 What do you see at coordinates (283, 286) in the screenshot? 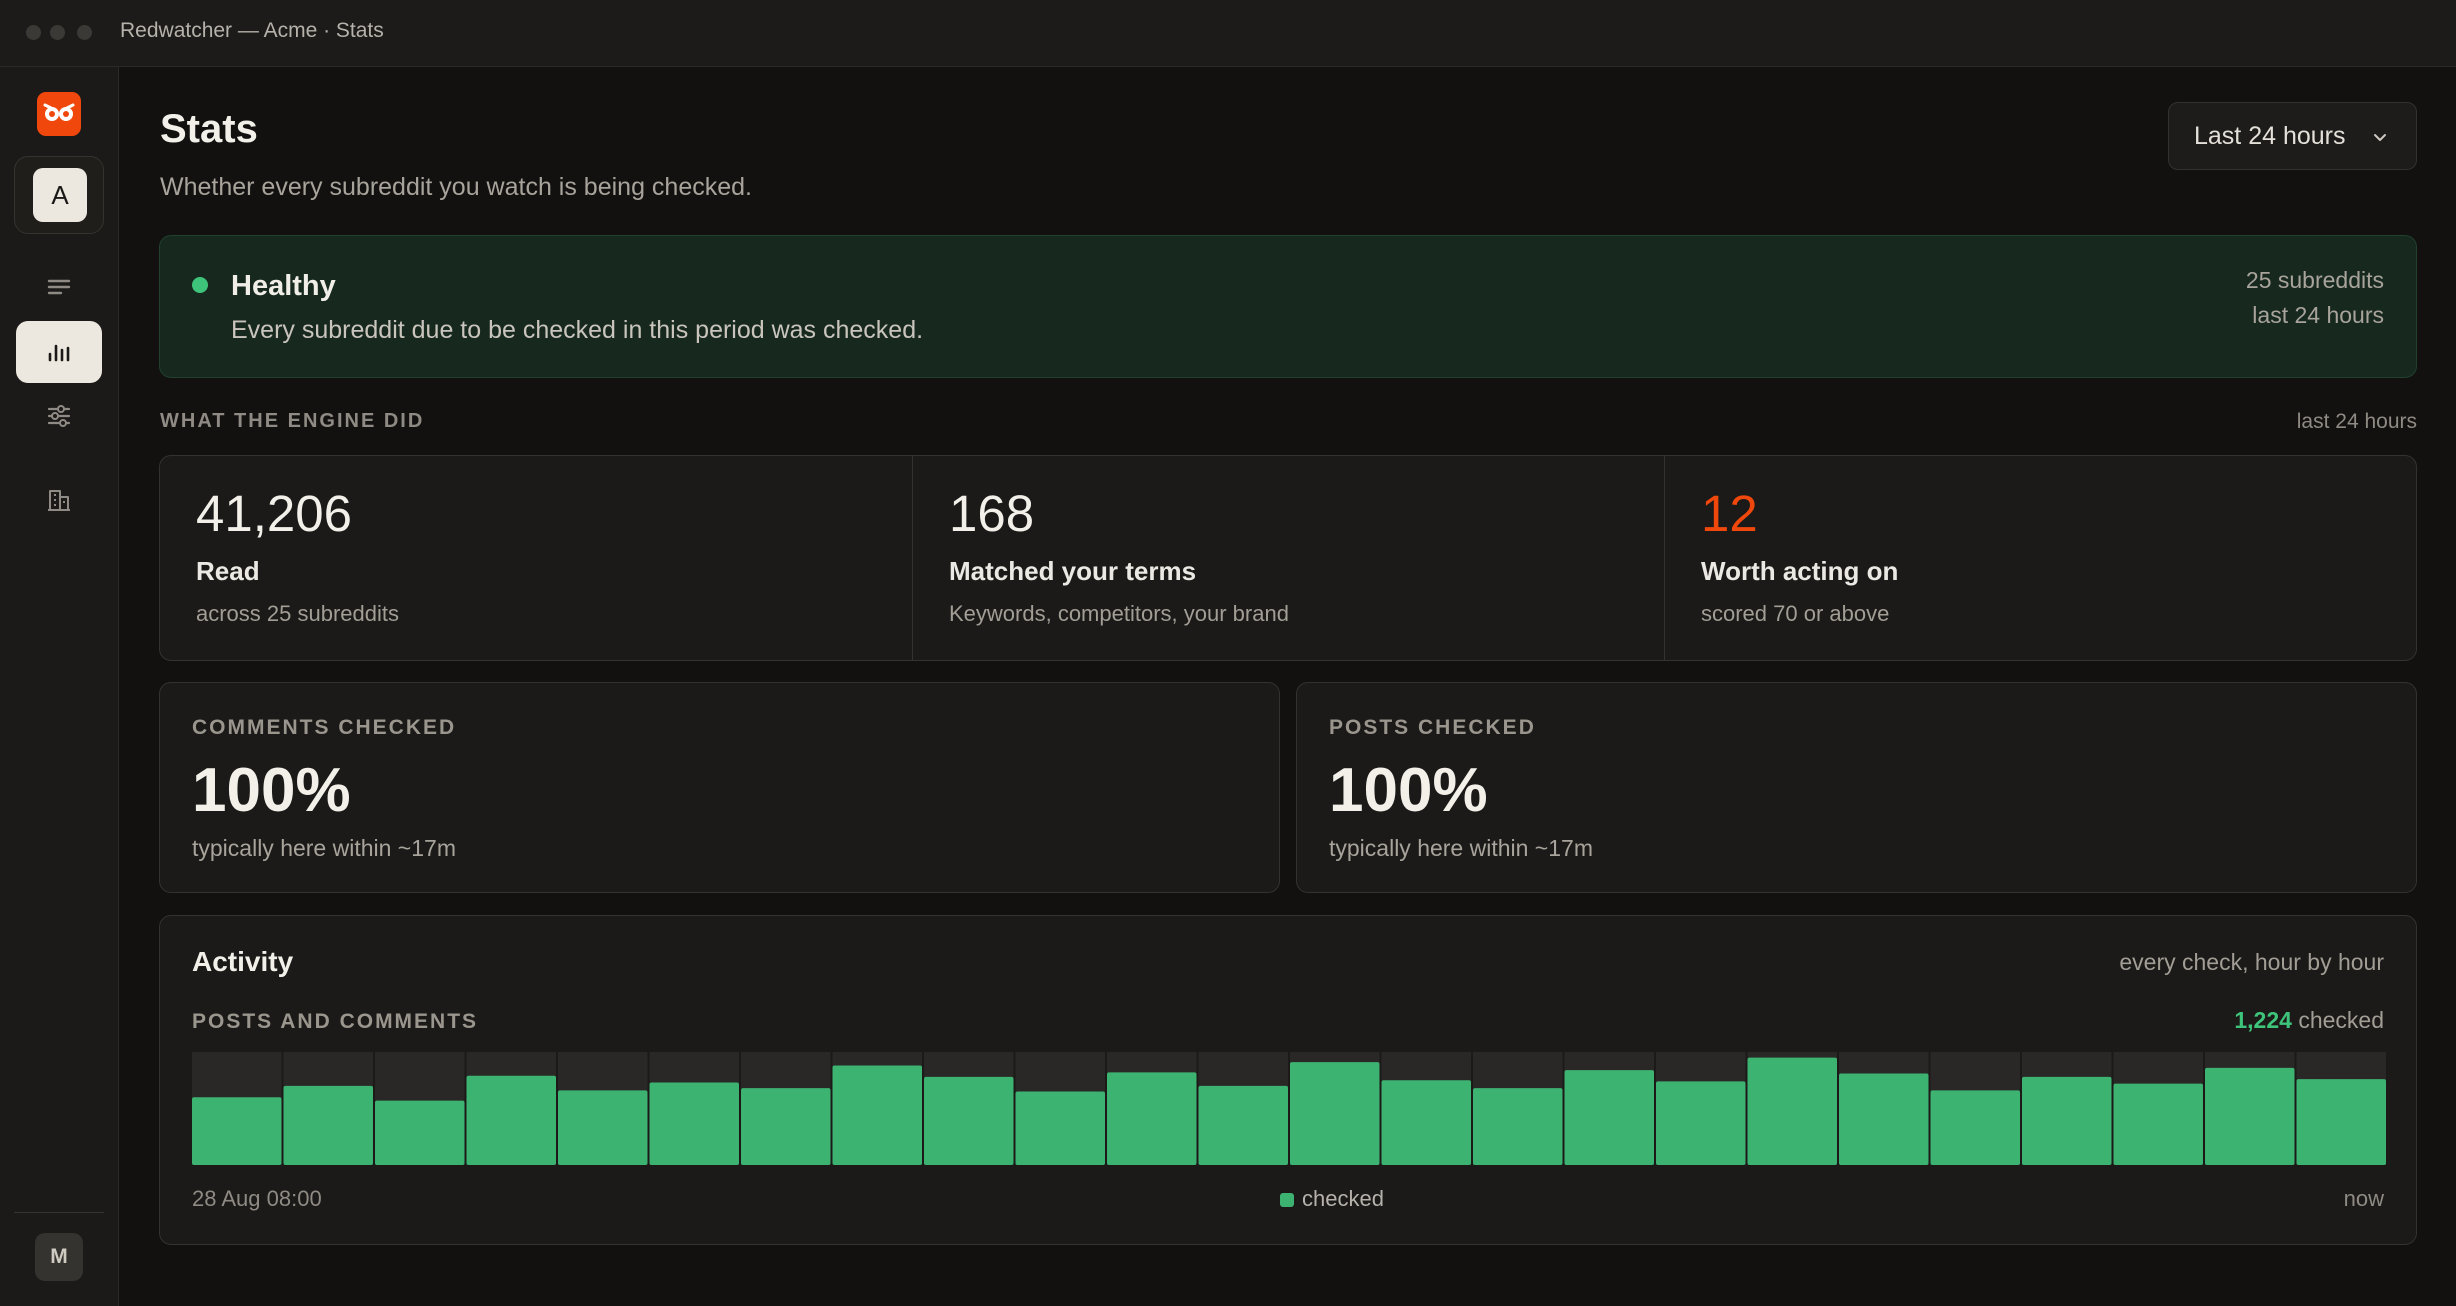
I see `health-status: Healthy` at bounding box center [283, 286].